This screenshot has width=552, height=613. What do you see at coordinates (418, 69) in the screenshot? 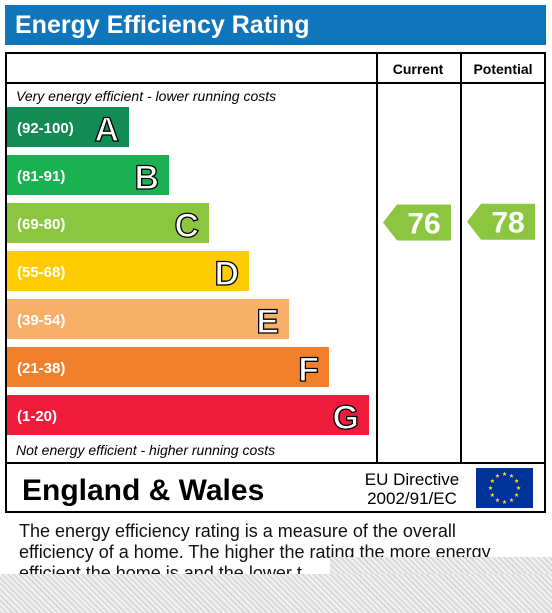
I see `column-header-current: Current` at bounding box center [418, 69].